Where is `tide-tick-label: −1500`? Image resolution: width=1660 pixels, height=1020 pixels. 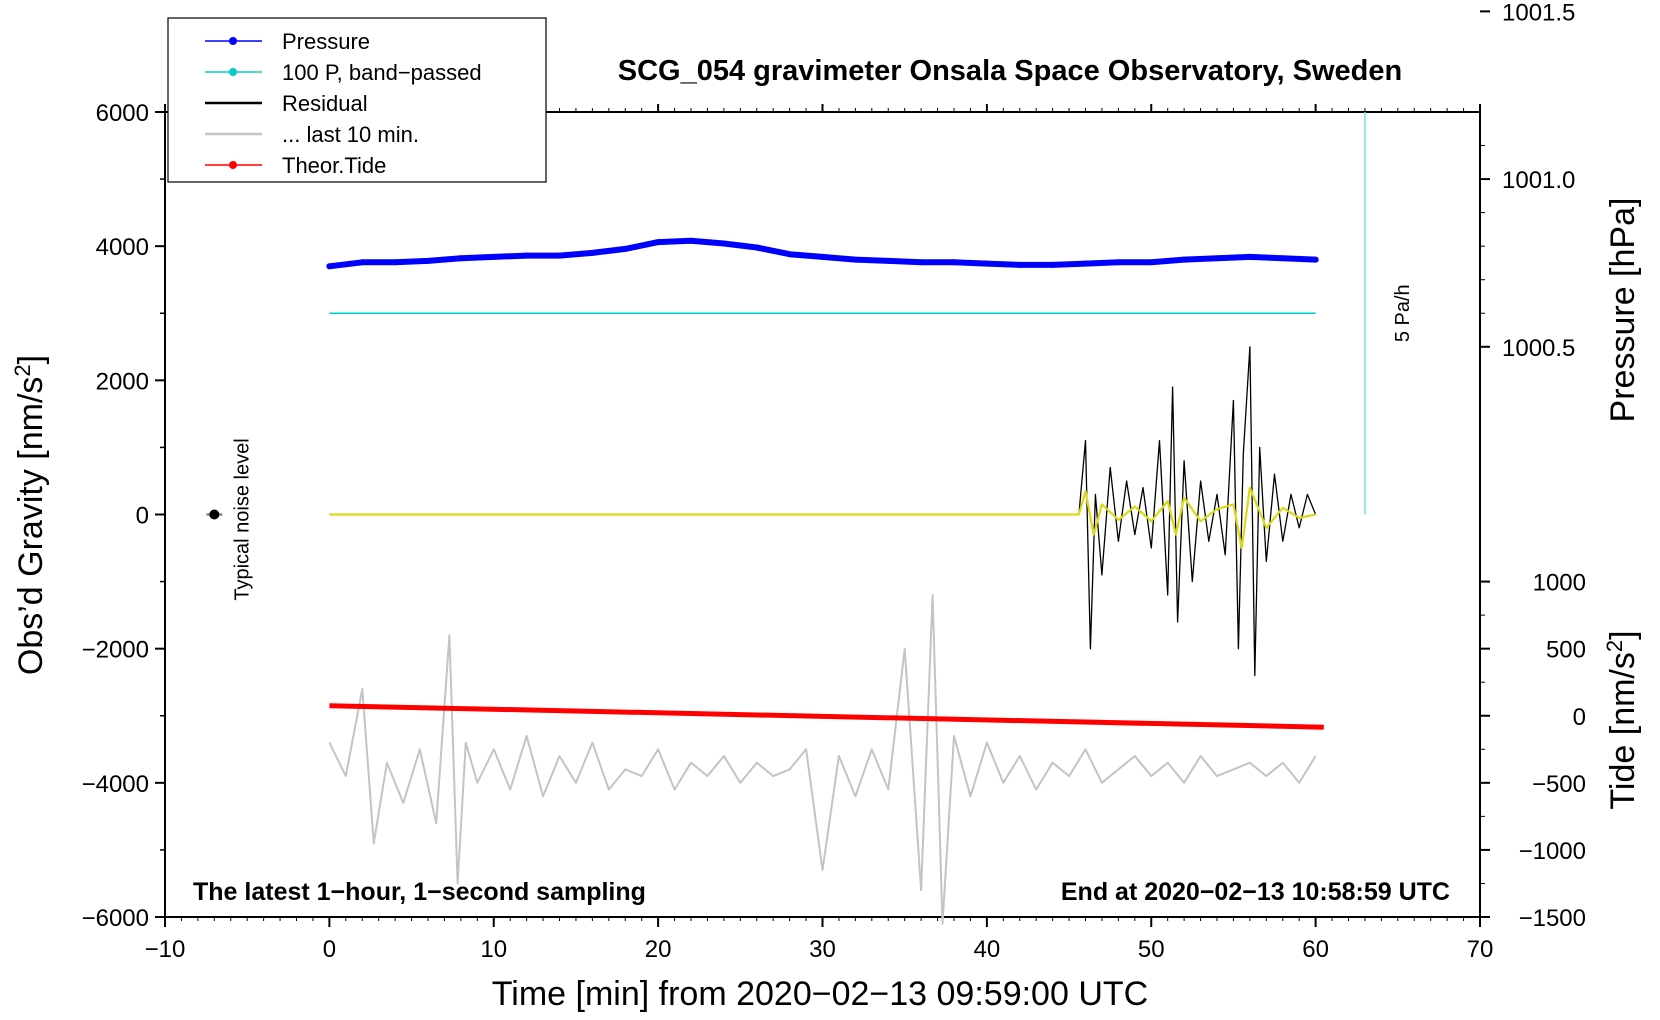 tide-tick-label: −1500 is located at coordinates (1552, 918).